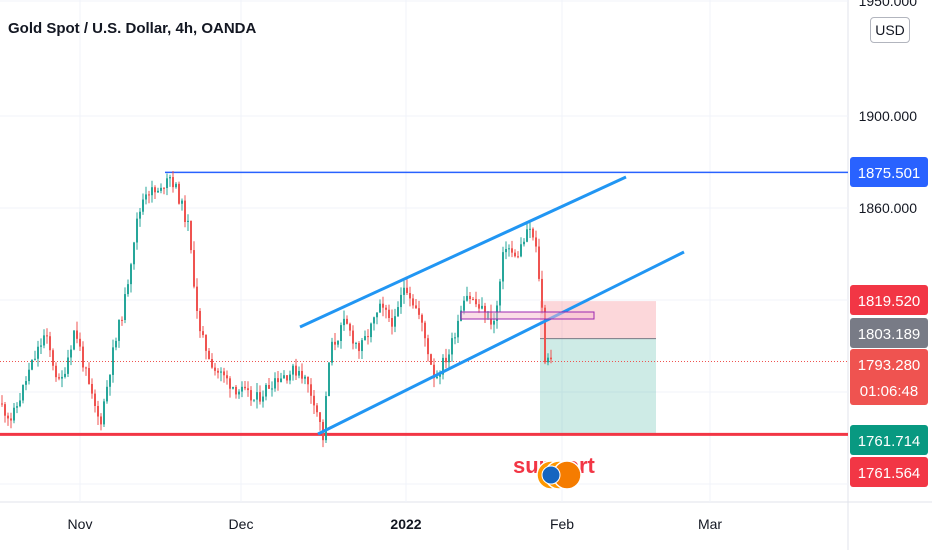 The image size is (932, 550). Describe the element at coordinates (598, 386) in the screenshot. I see `reward-zone` at that location.